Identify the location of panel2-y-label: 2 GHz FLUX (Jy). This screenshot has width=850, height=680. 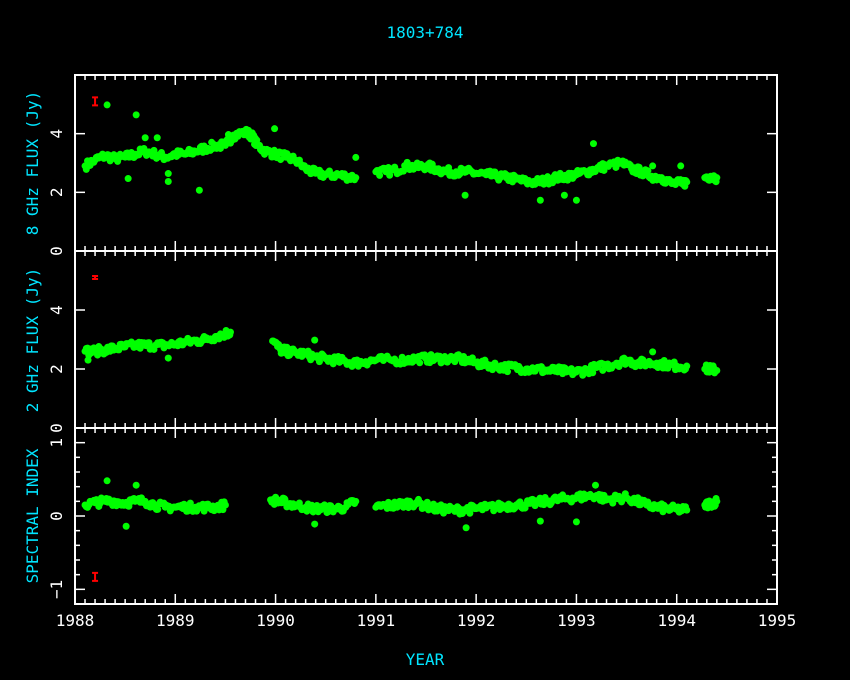
(32, 340).